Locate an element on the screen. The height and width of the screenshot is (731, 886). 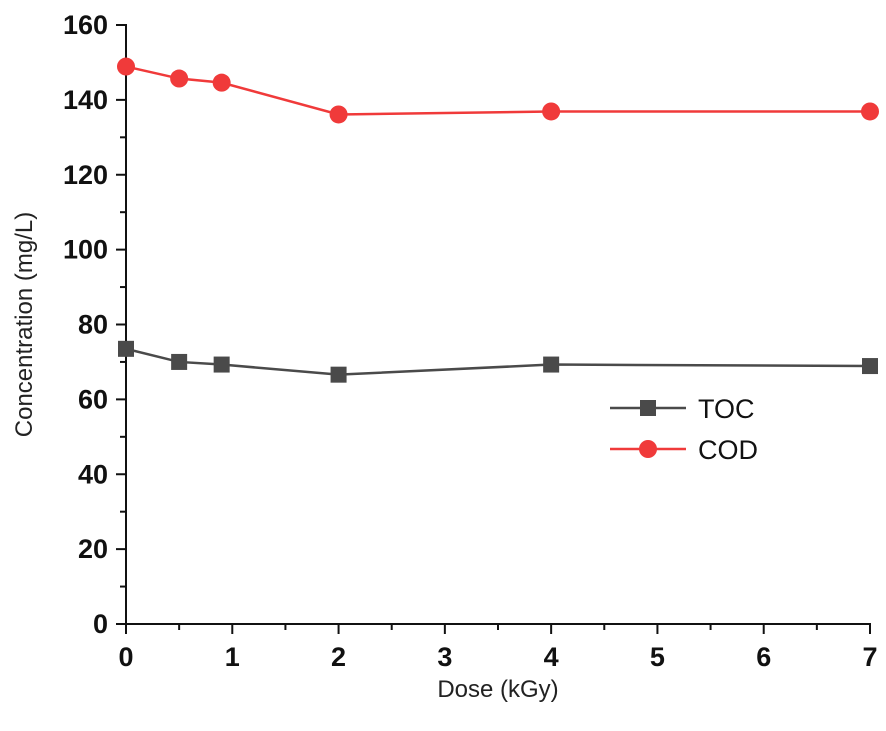
toc-line is located at coordinates (498, 361).